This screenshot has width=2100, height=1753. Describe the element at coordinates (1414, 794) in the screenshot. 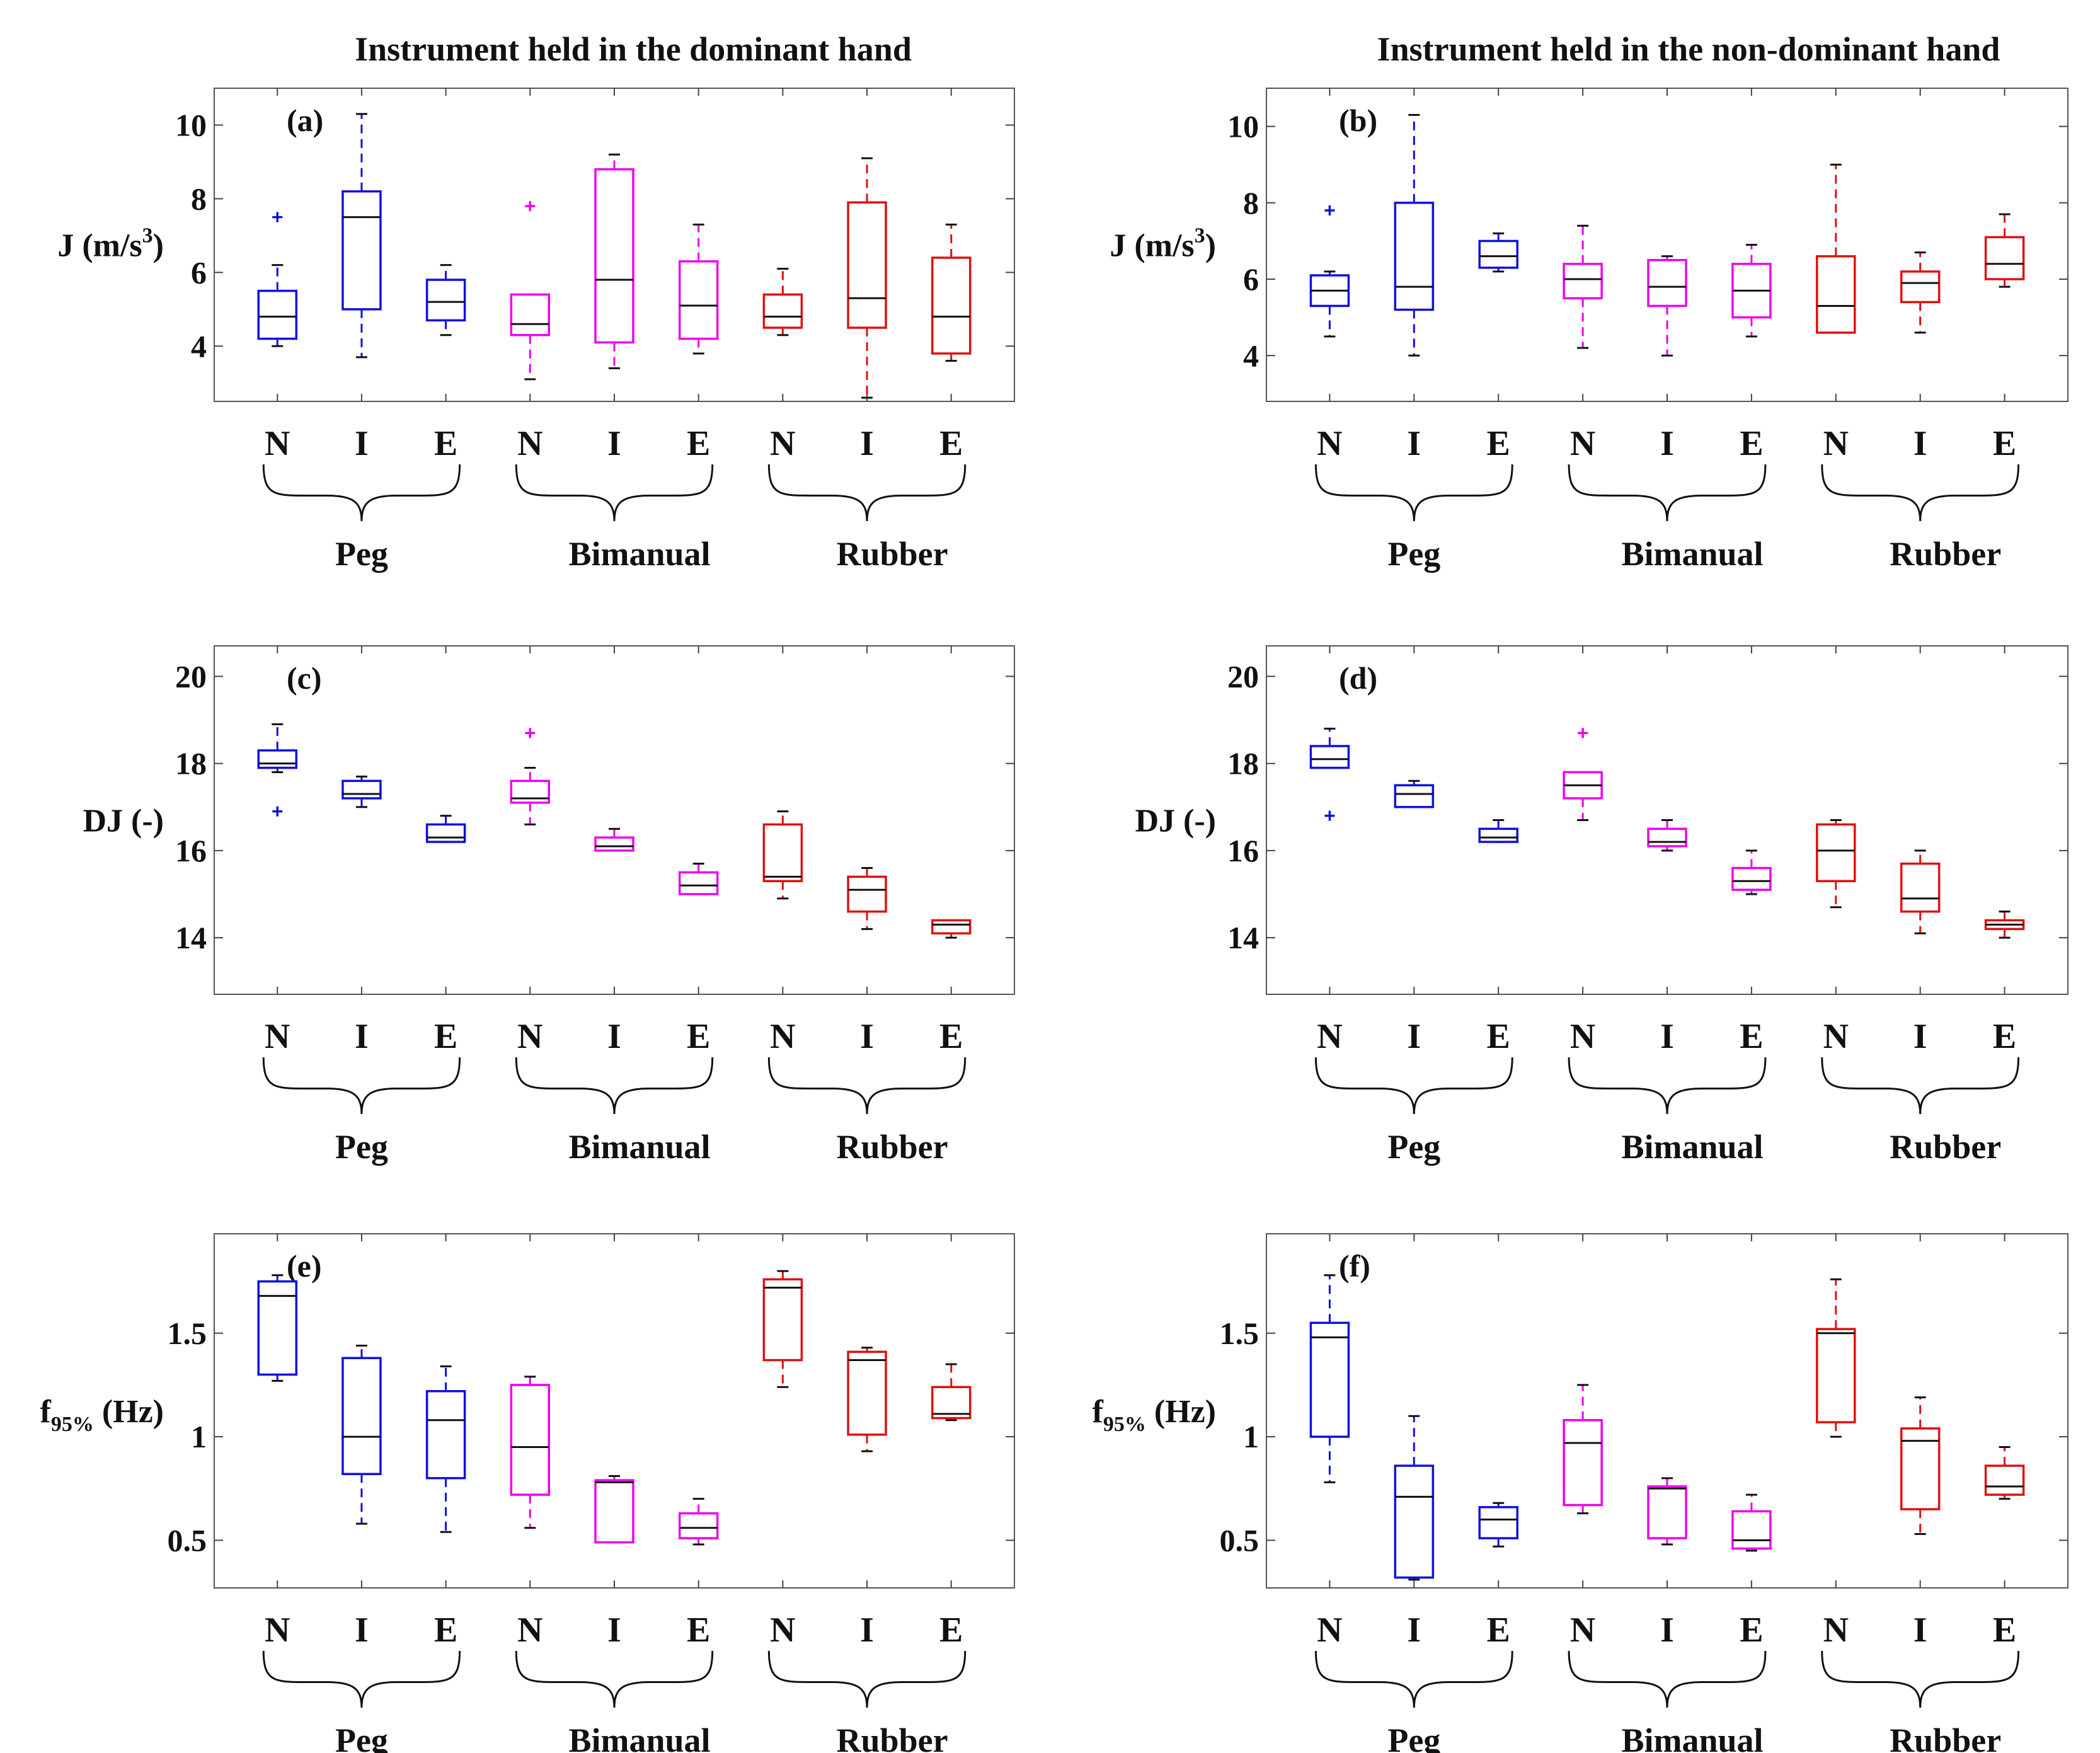

I see `box-peg-I` at that location.